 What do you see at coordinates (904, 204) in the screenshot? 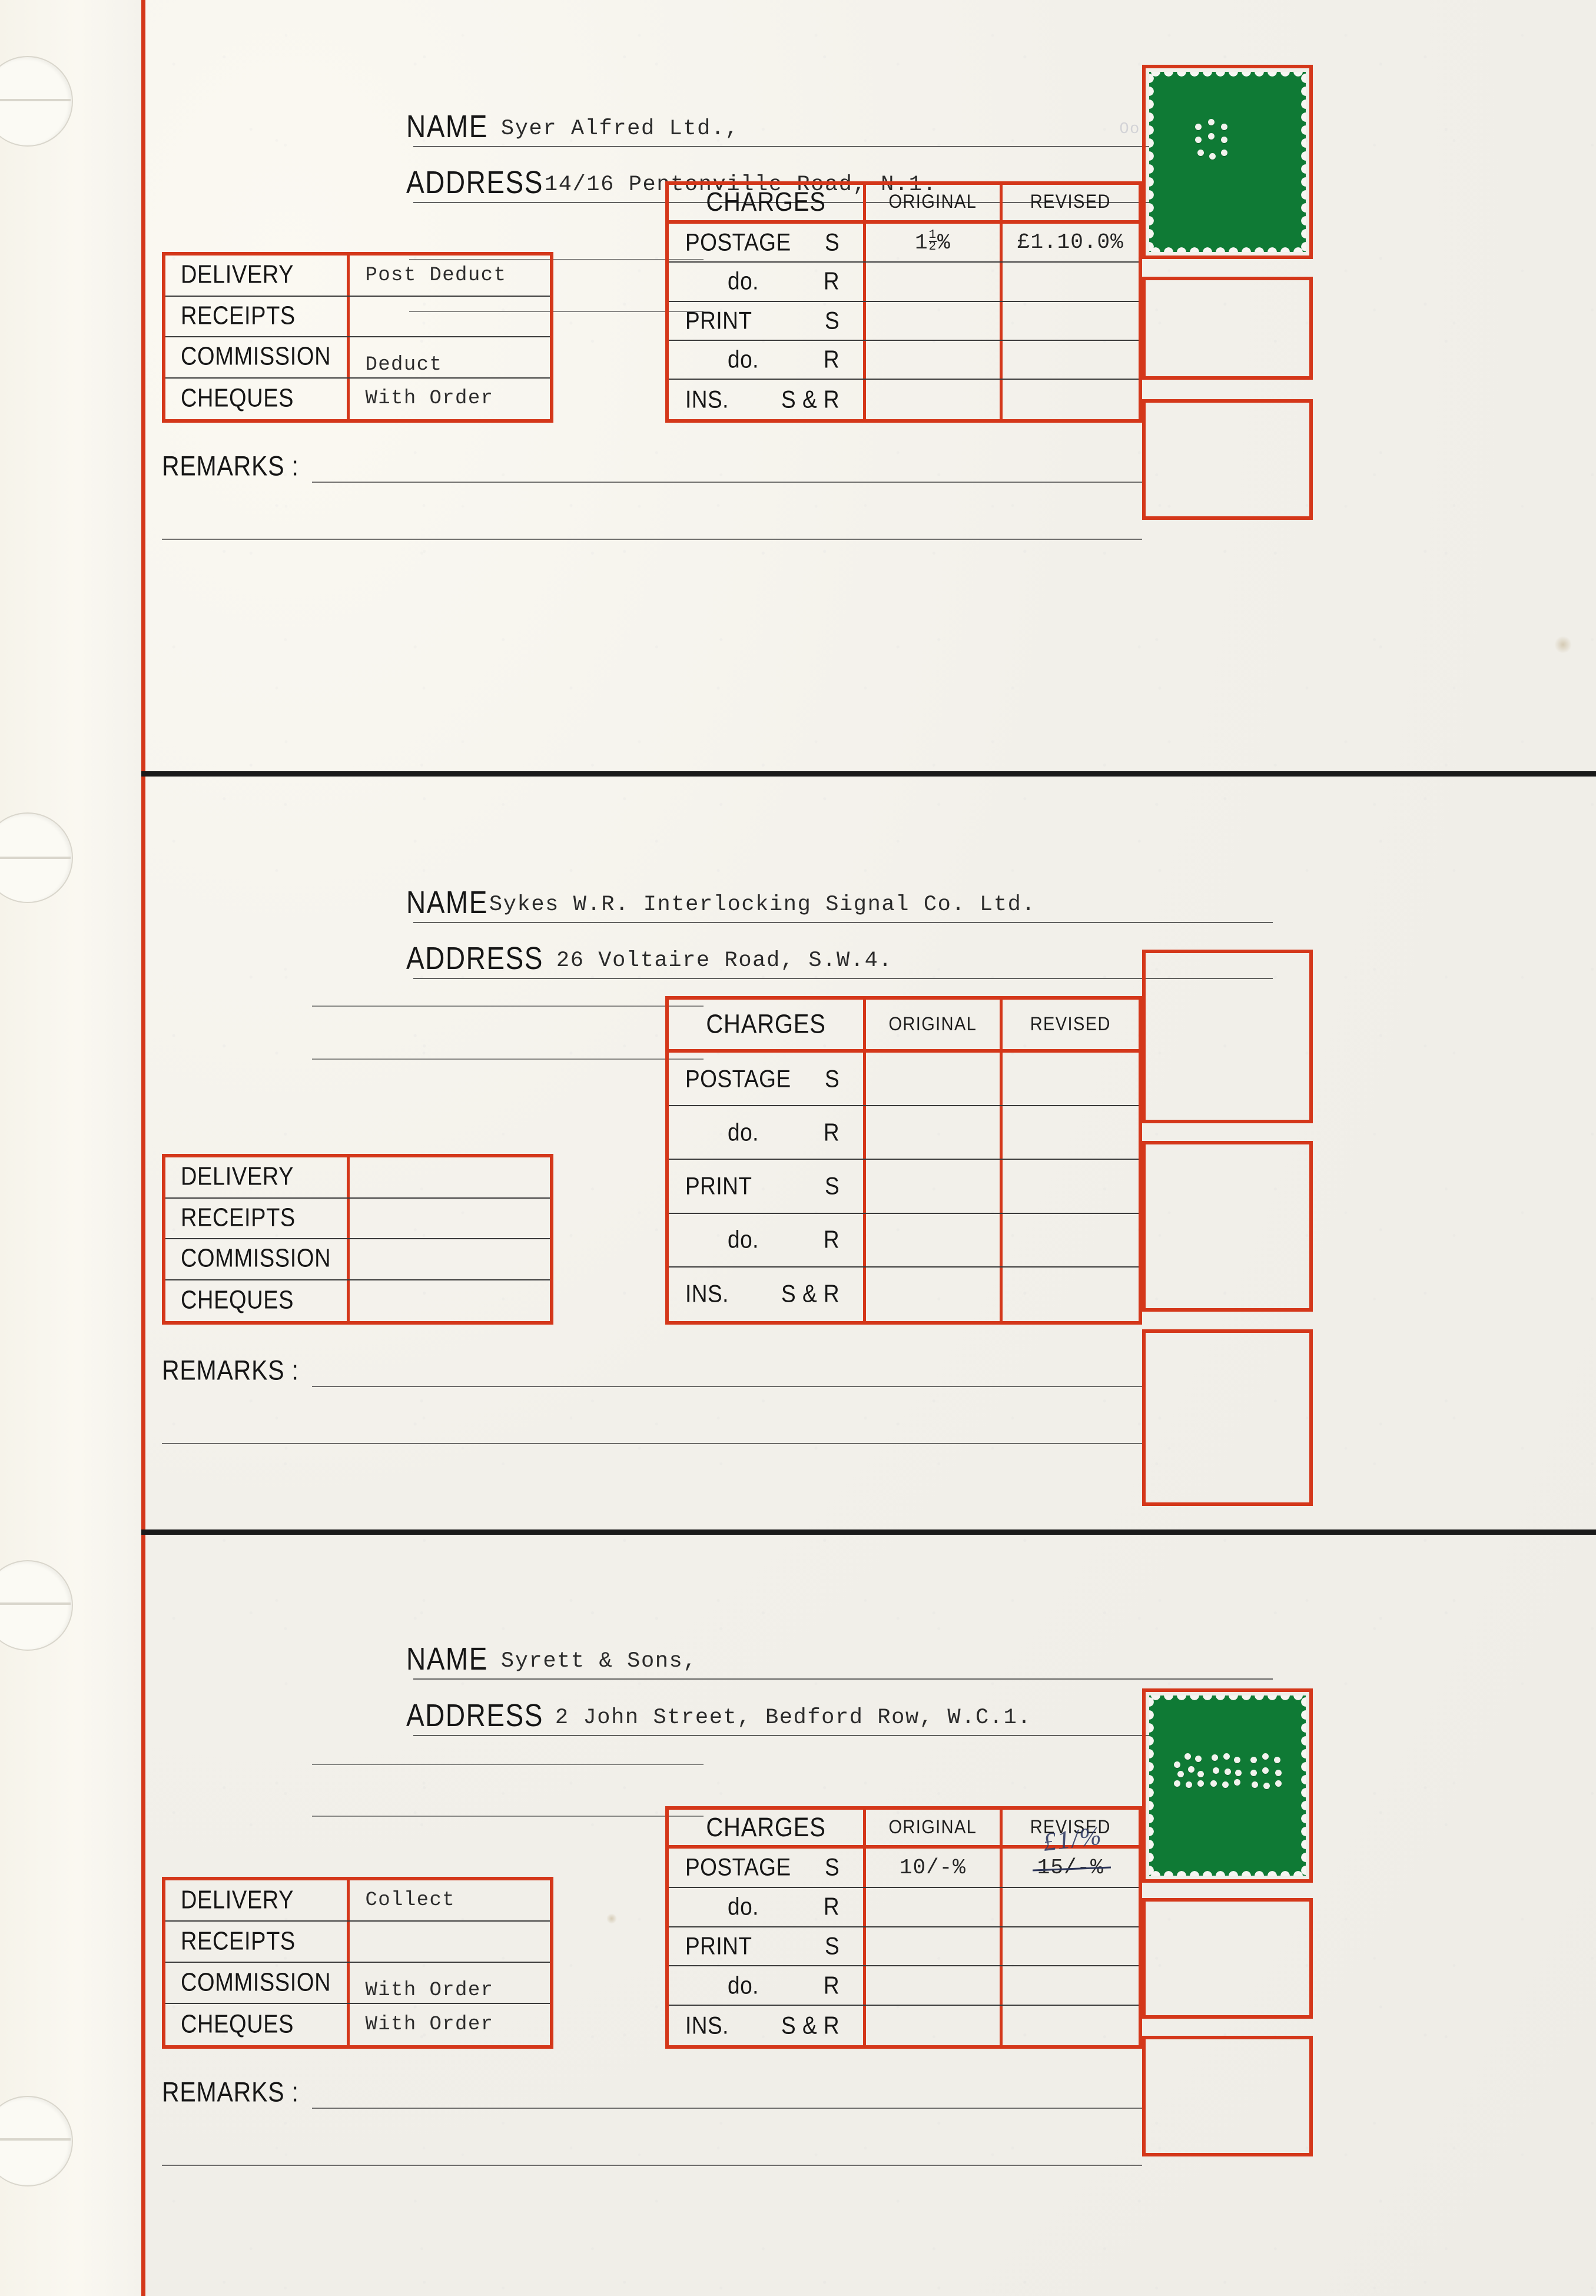
I see `charges-header-row: CHARGES ORIGINAL REVISED` at bounding box center [904, 204].